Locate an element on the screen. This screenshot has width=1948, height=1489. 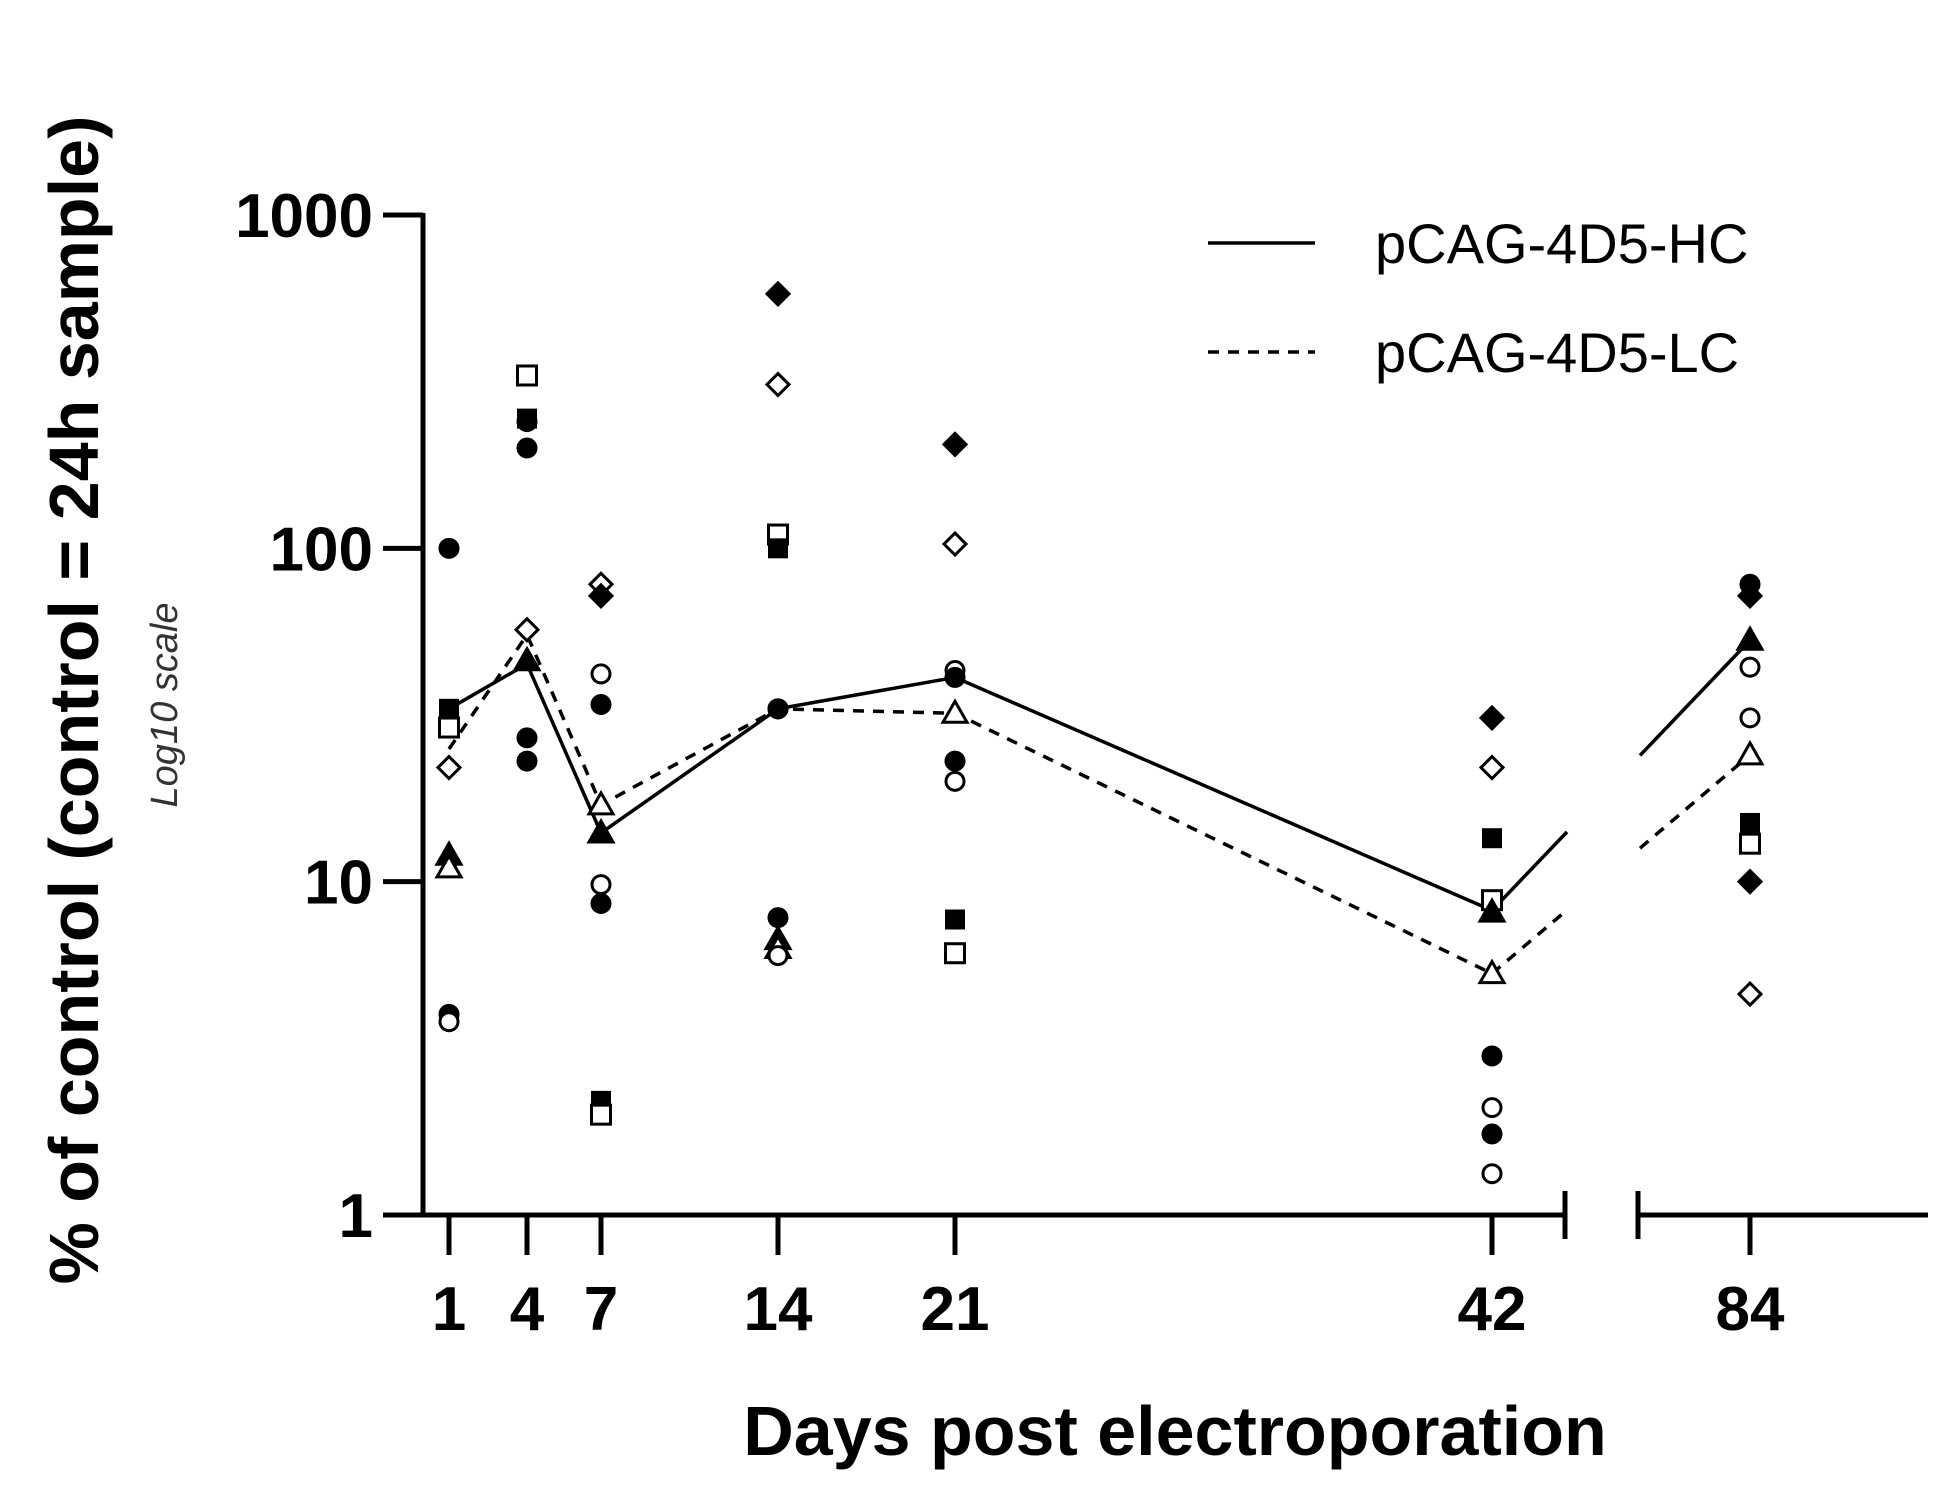
x-axis-title: Days post electroporation is located at coordinates (1175, 1431).